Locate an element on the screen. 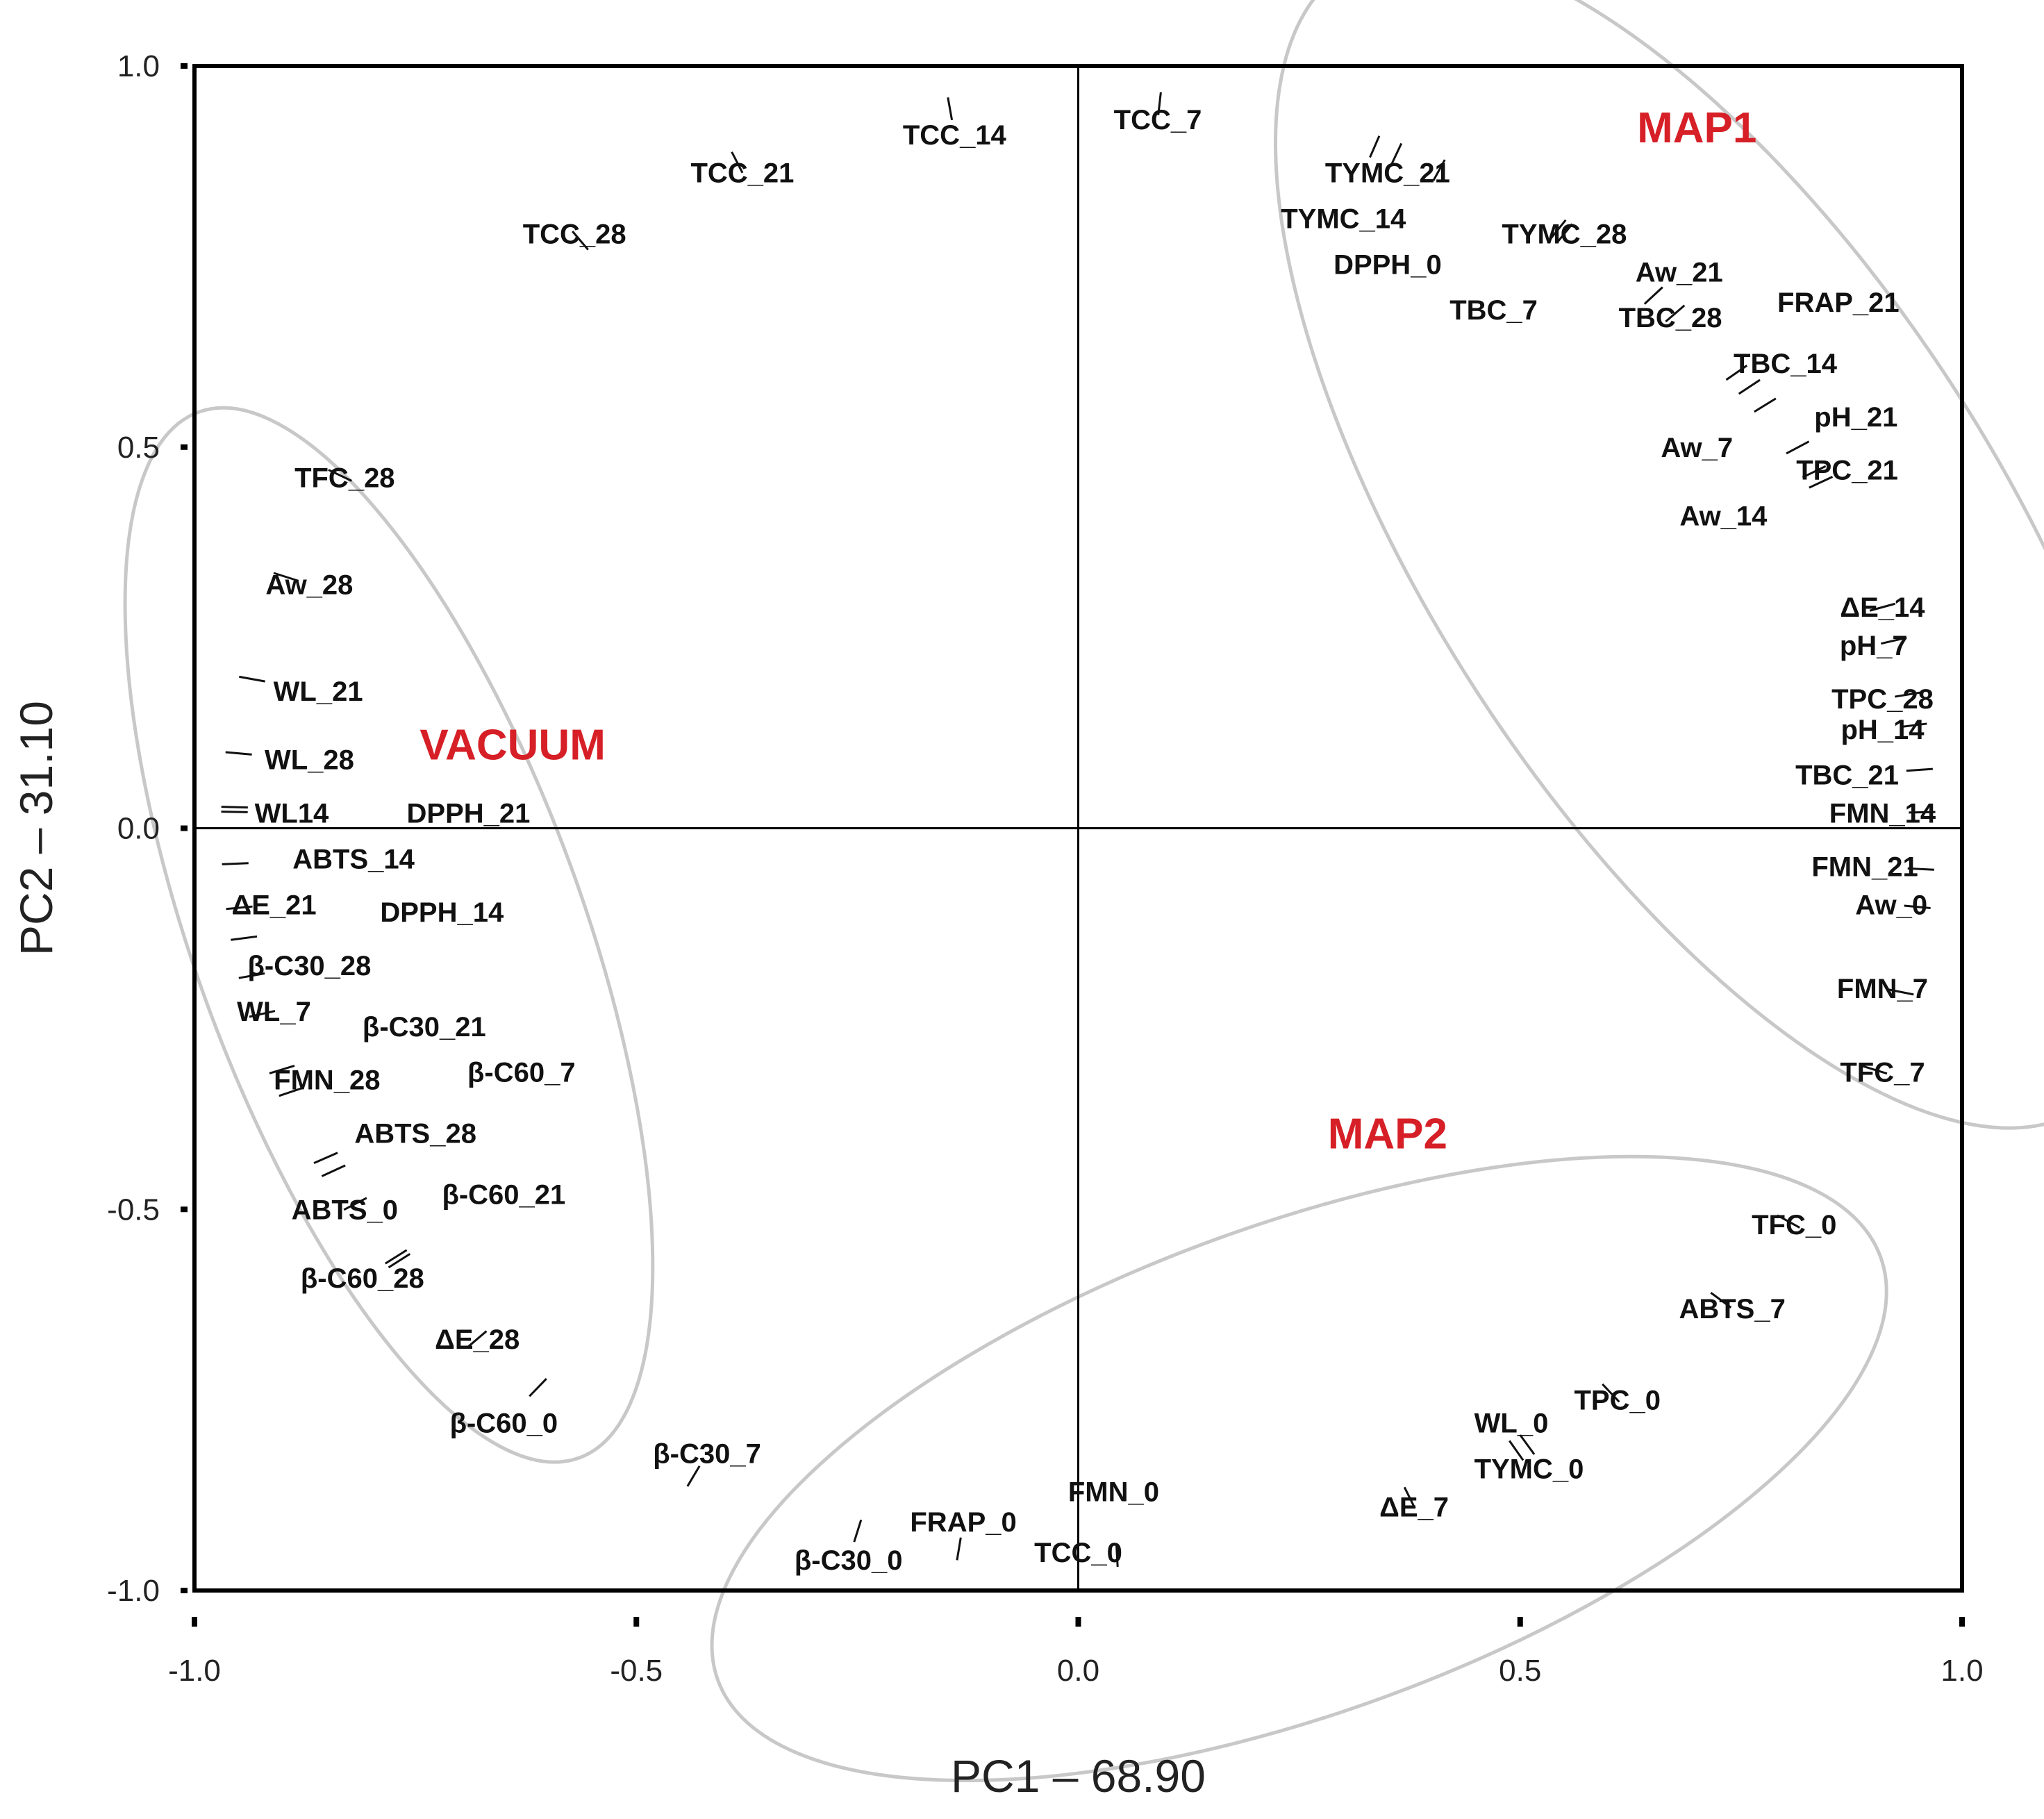  y-tick-label: -1.0 is located at coordinates (133, 1591).